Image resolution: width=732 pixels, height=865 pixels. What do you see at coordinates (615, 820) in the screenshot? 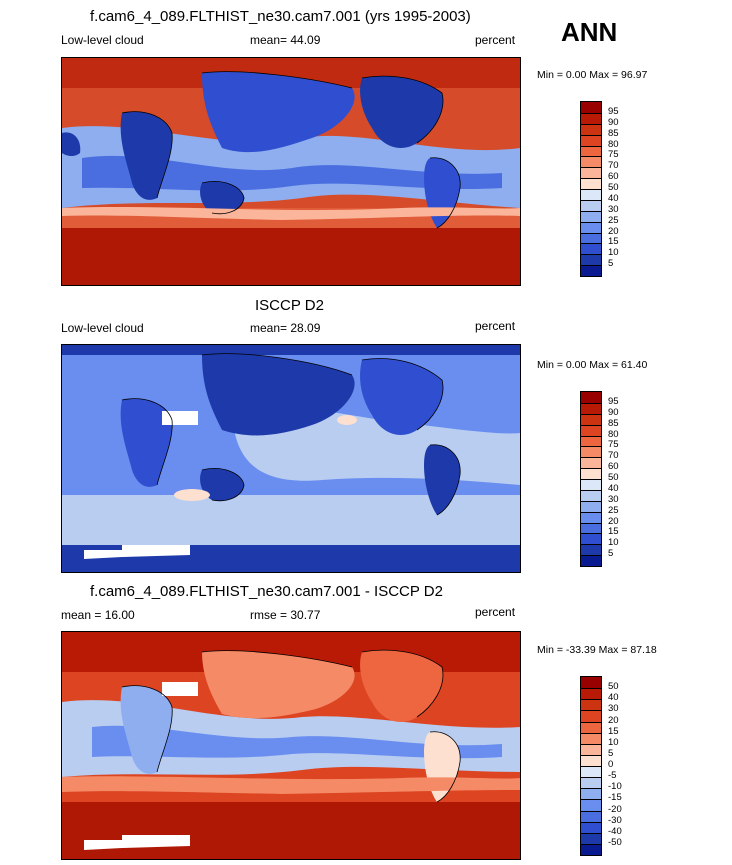
I see `colorbar-tick-label: -30` at bounding box center [615, 820].